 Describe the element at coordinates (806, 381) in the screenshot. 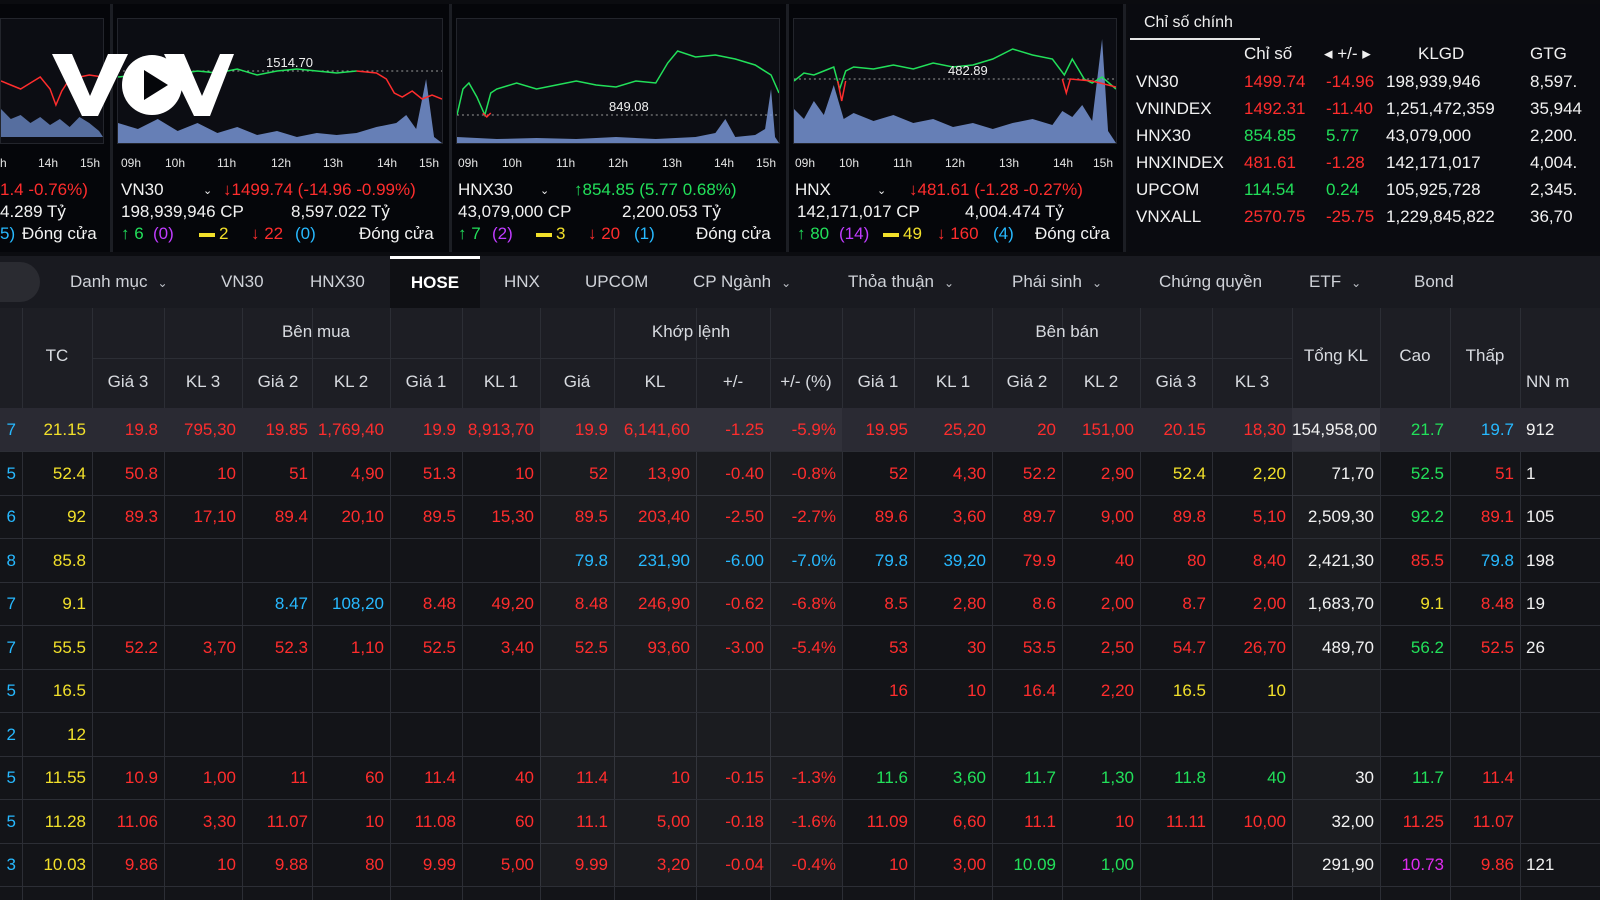

I see `column-header: +/- (%)` at that location.